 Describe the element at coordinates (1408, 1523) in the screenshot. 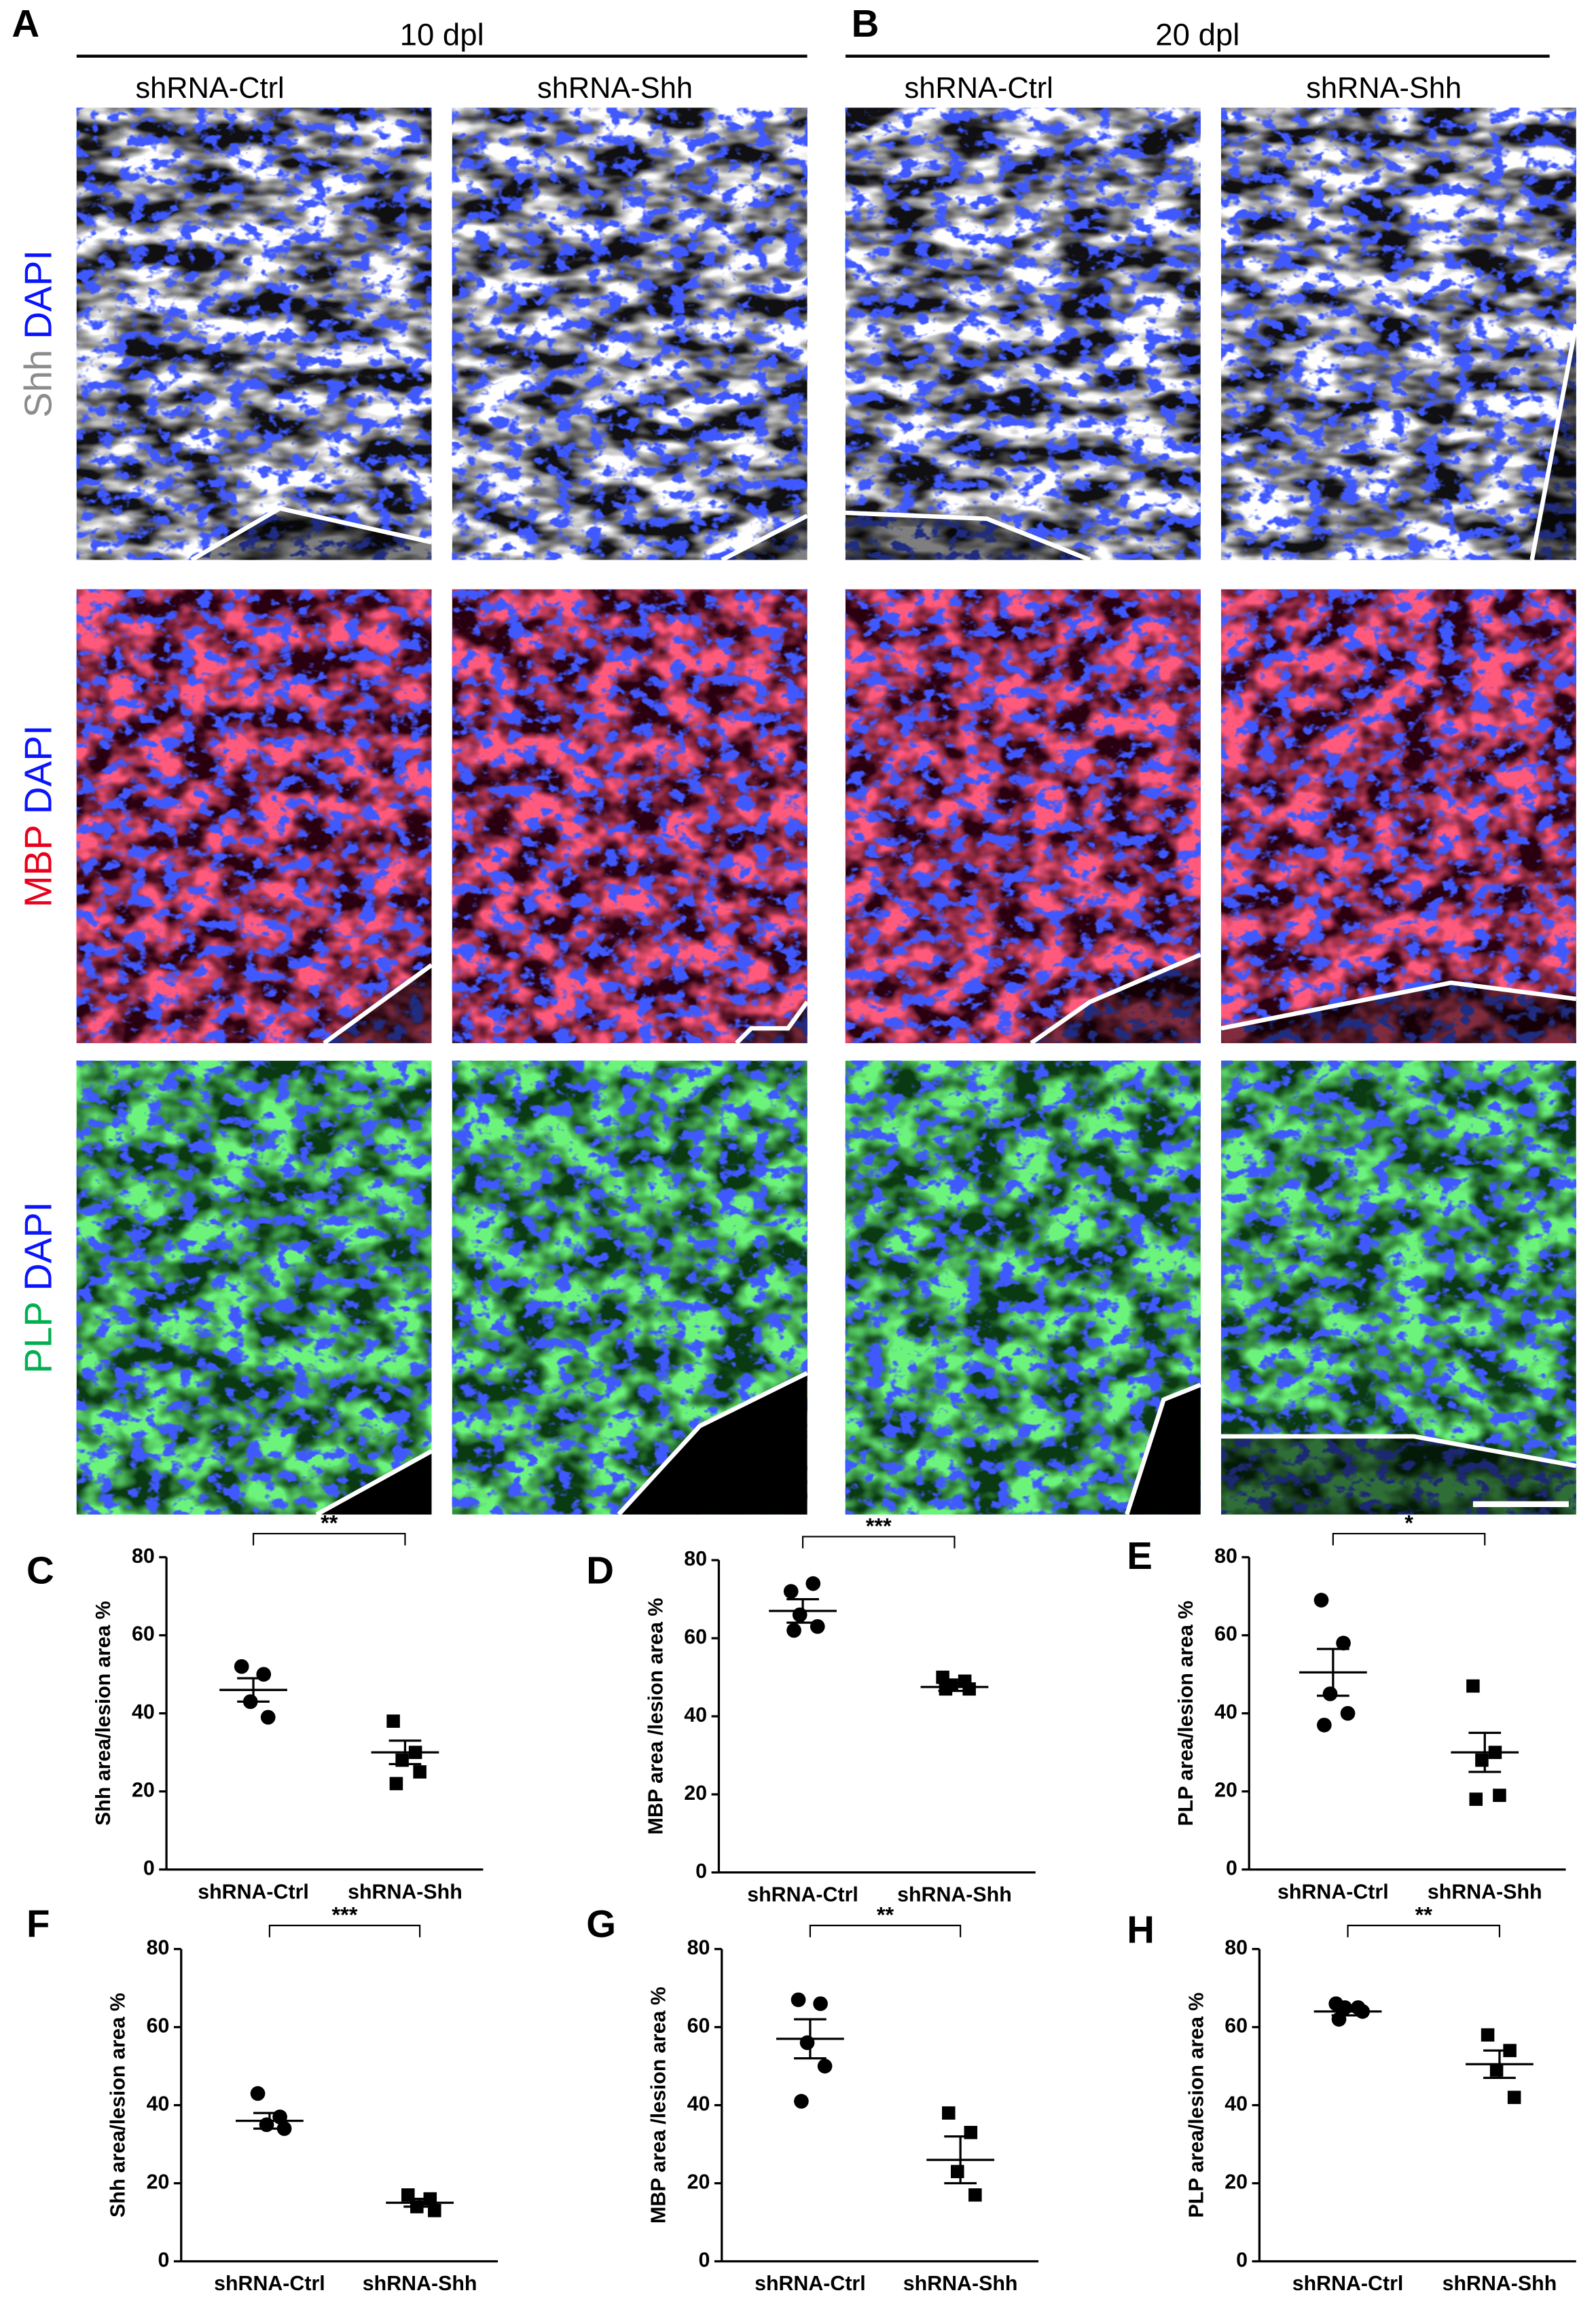

I see `significance-label: *` at that location.